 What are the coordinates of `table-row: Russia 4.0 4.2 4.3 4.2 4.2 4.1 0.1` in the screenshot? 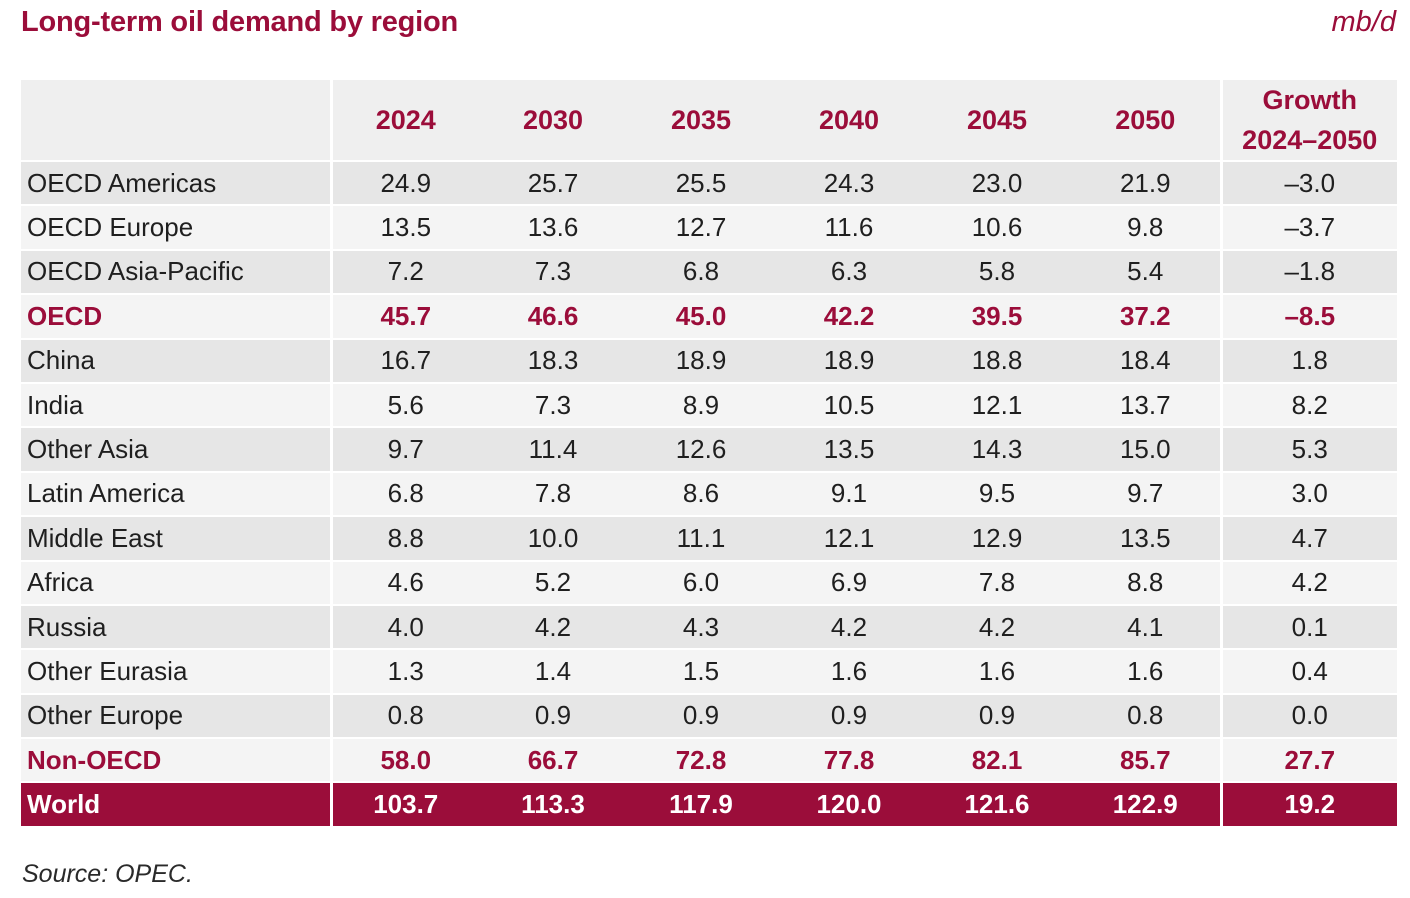 It's located at (709, 627).